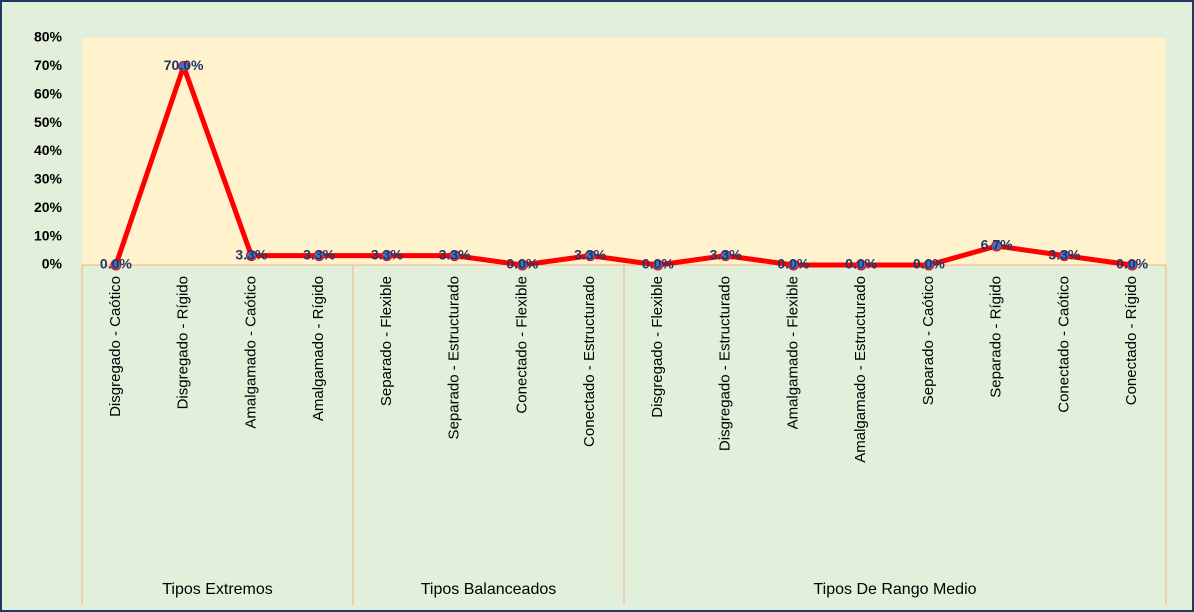  Describe the element at coordinates (48, 122) in the screenshot. I see `y-tick-label: 50%` at that location.